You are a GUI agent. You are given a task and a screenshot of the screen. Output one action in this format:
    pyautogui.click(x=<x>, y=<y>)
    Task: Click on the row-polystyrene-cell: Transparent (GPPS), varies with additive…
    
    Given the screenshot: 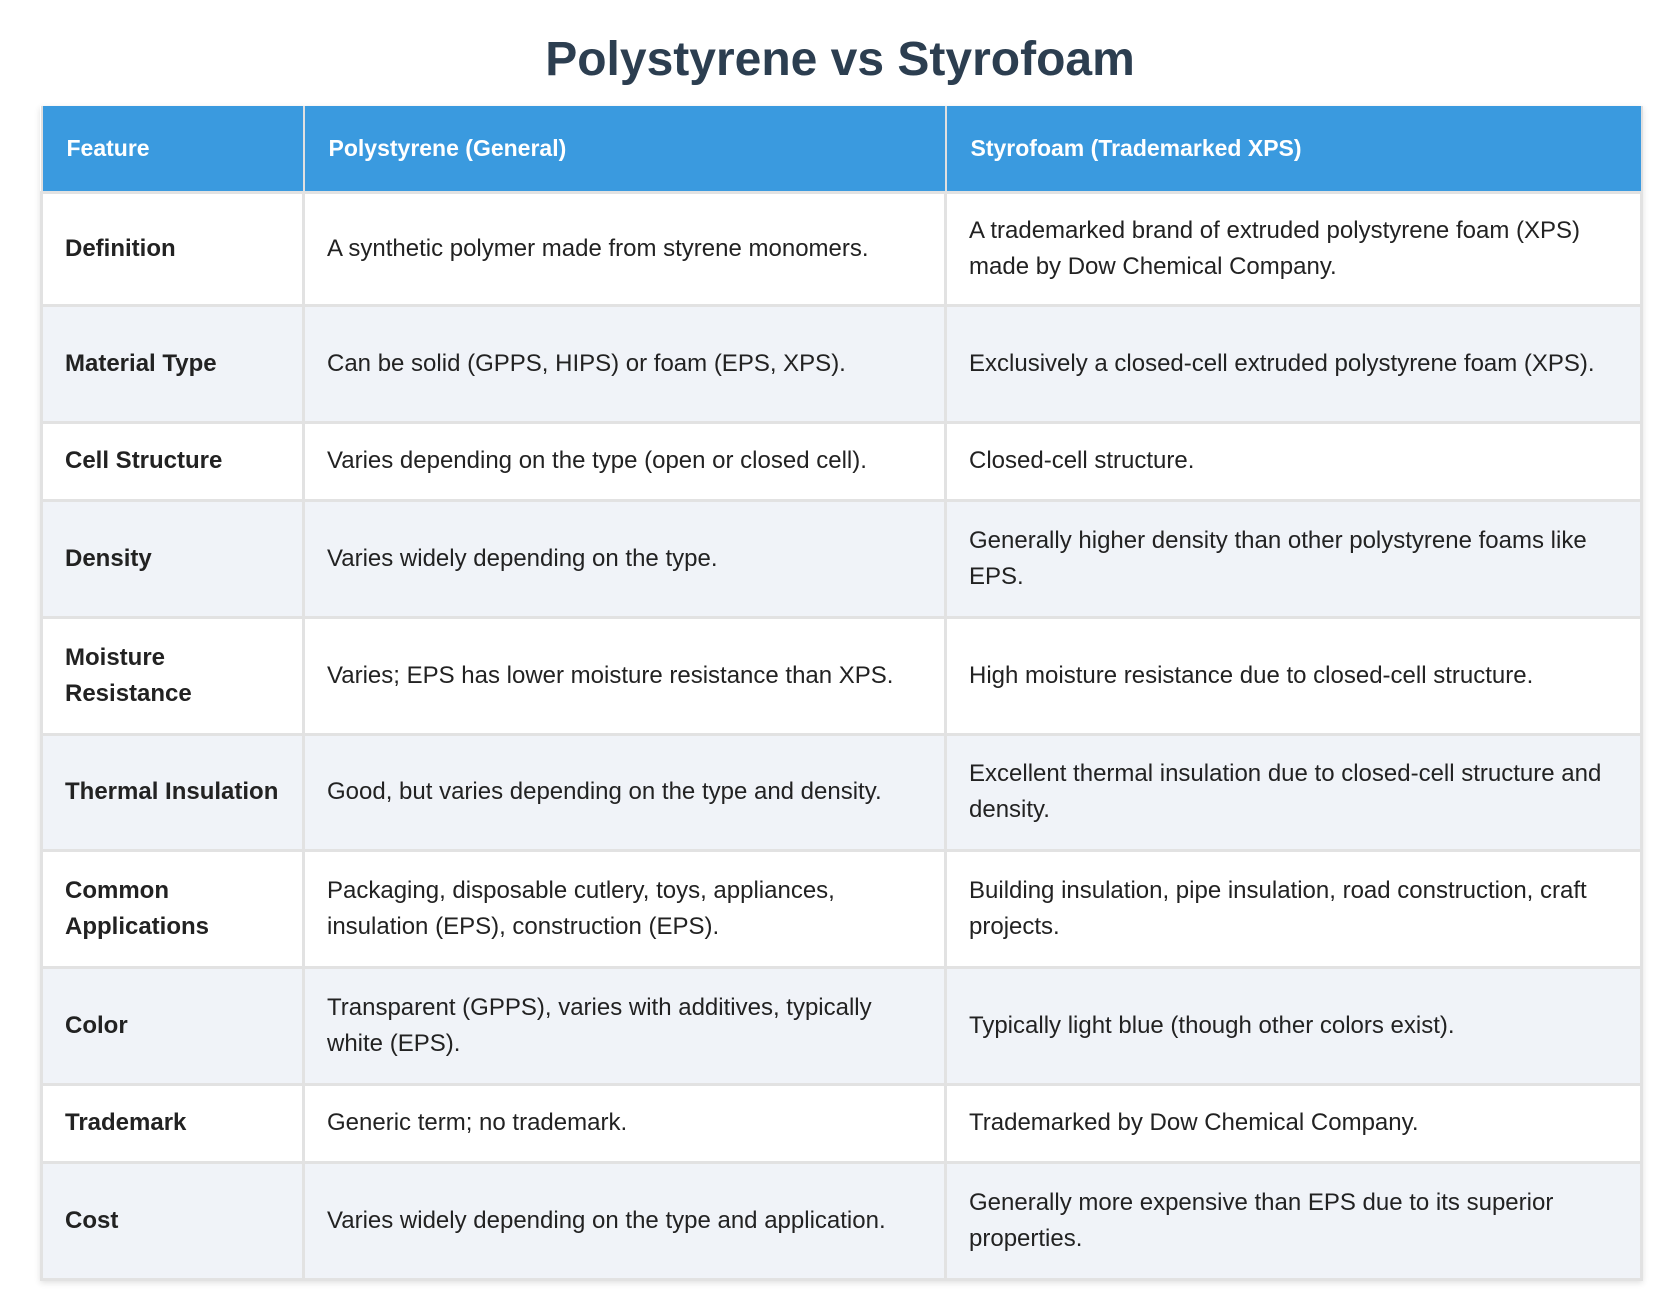 What is the action you would take?
    pyautogui.click(x=624, y=1025)
    